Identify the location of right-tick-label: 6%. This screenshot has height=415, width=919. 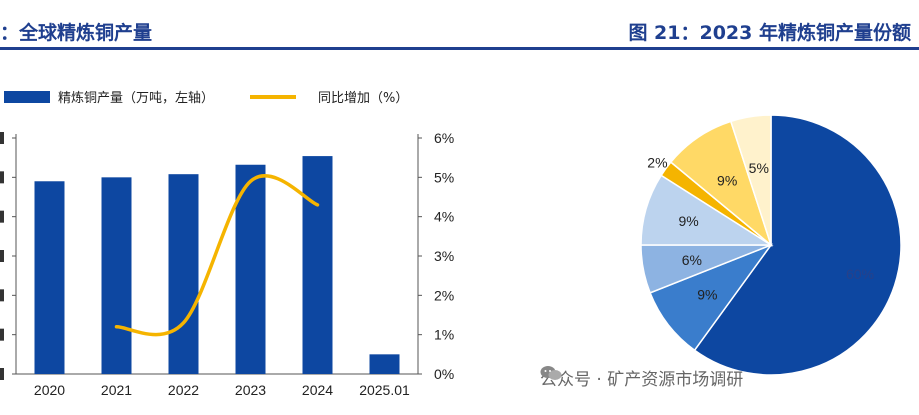
(444, 138).